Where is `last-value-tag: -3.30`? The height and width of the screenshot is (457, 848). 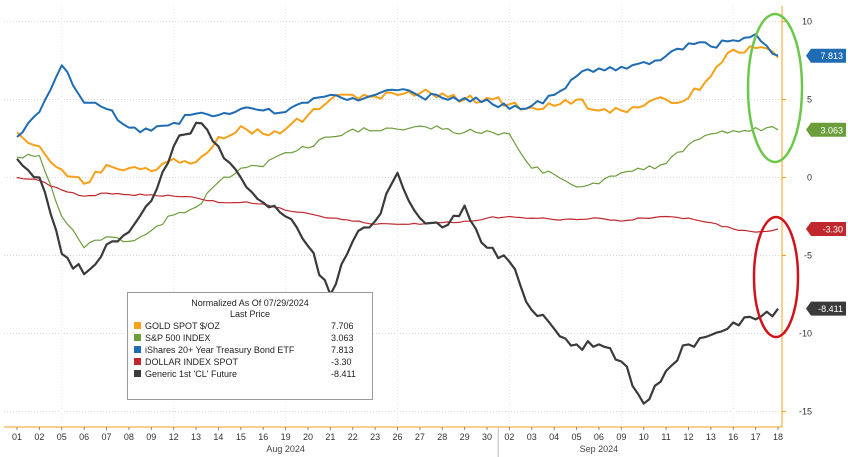
last-value-tag: -3.30 is located at coordinates (826, 228).